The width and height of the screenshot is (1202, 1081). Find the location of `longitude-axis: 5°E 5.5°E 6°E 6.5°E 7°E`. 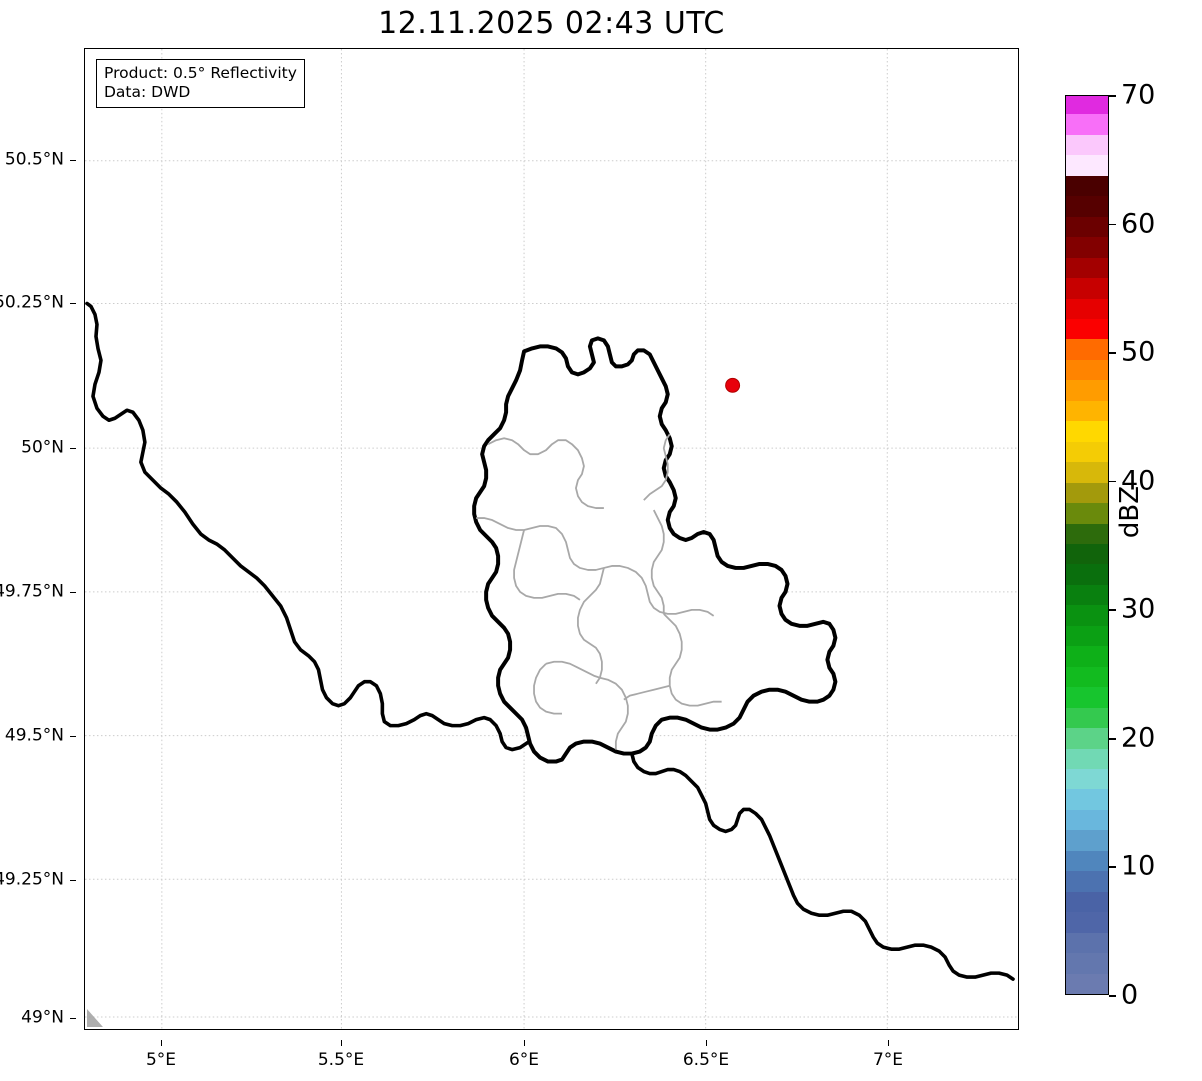

longitude-axis: 5°E 5.5°E 6°E 6.5°E 7°E is located at coordinates (551, 1054).